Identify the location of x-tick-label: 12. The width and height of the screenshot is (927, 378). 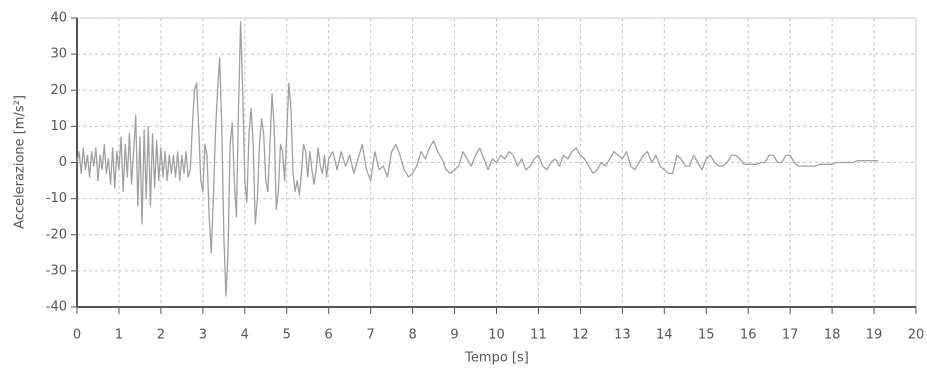
(580, 335).